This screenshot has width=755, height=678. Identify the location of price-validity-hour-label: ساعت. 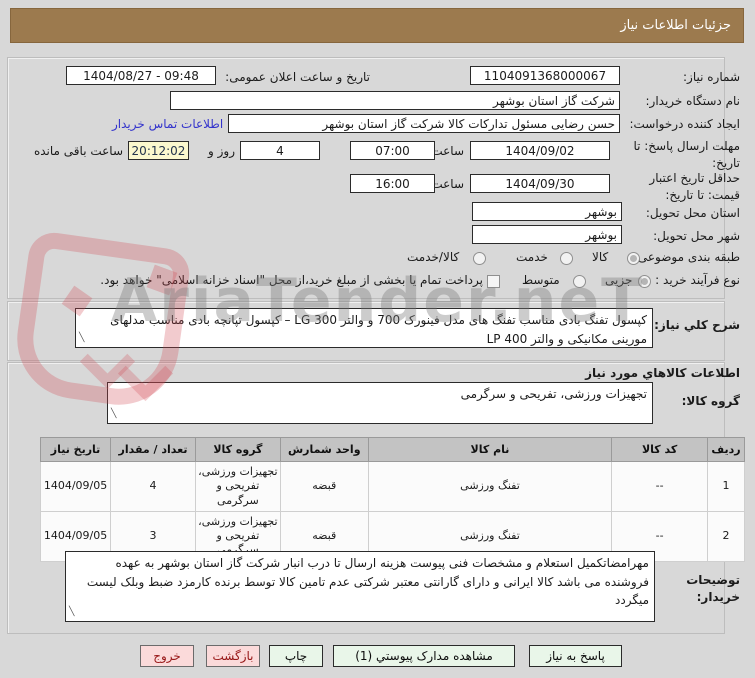
(447, 184).